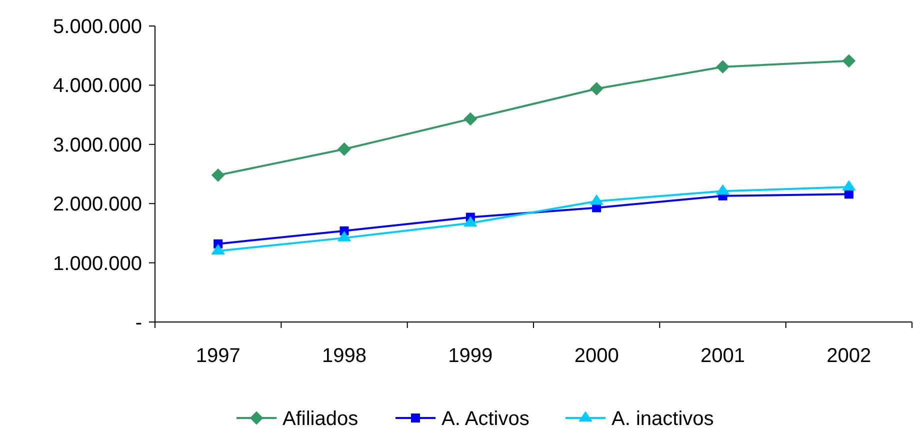  I want to click on x-tick-label: 2001, so click(722, 356).